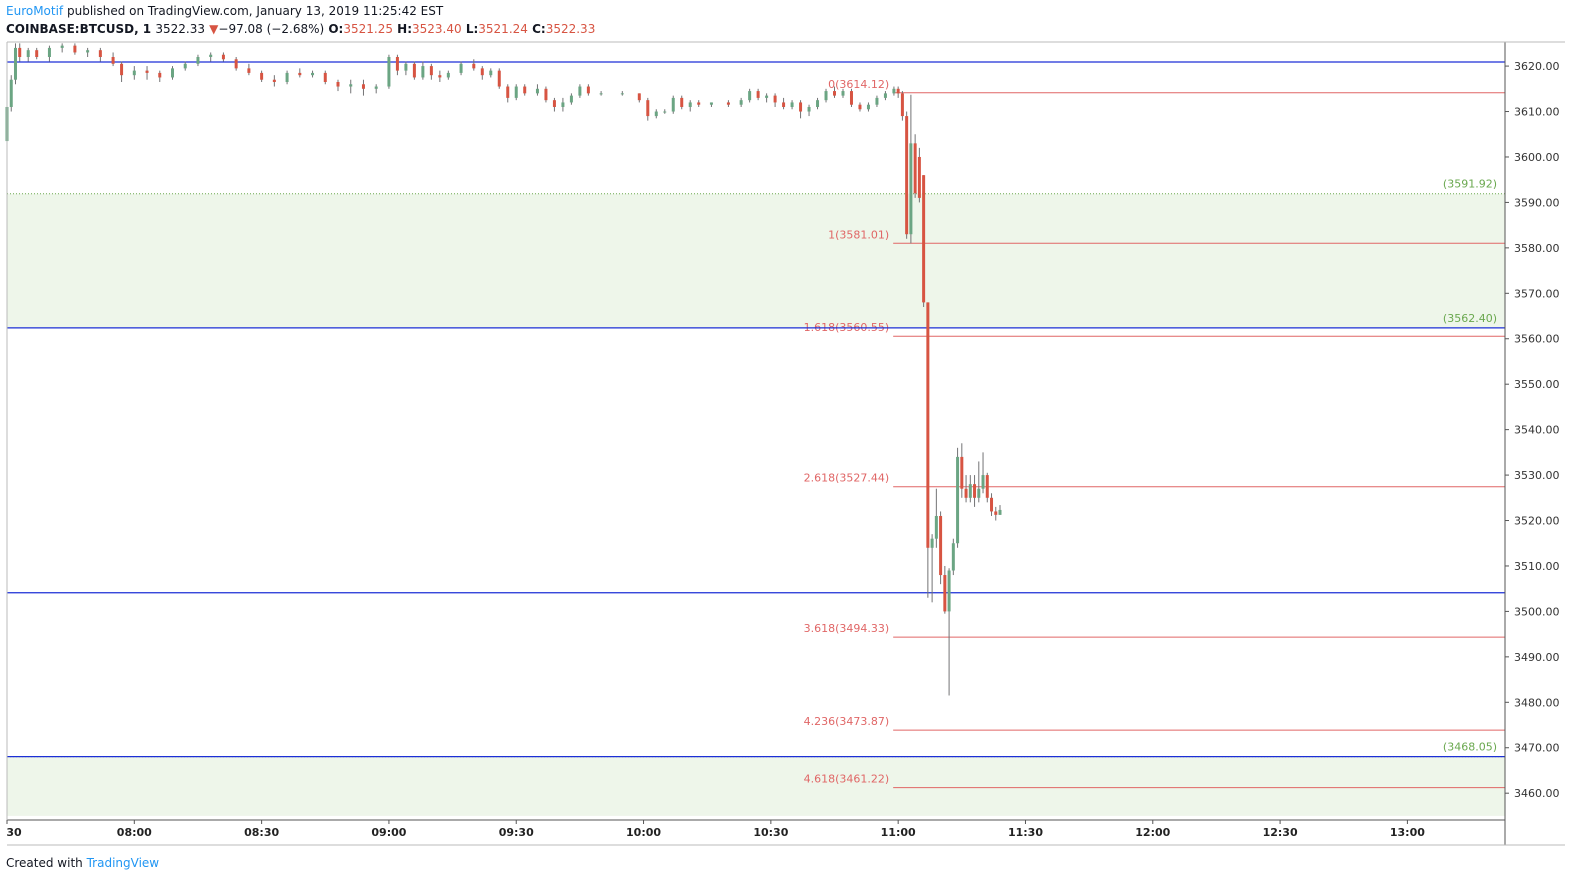 The height and width of the screenshot is (892, 1588). Describe the element at coordinates (35, 11) in the screenshot. I see `author: EuroMotif` at that location.